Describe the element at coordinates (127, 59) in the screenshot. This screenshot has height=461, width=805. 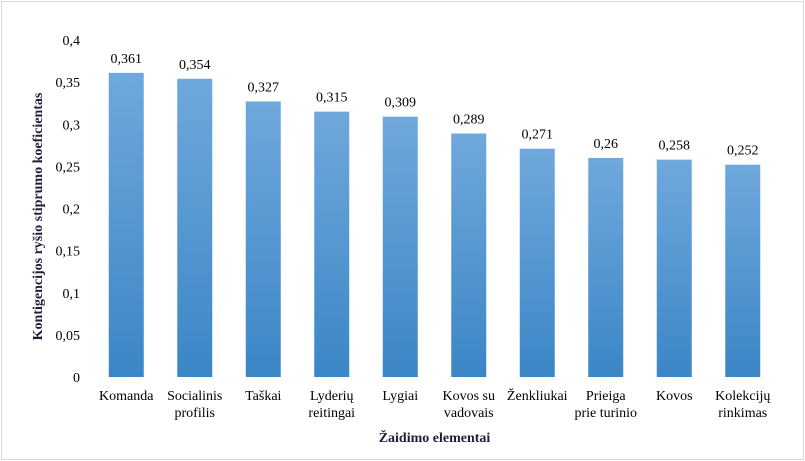
I see `data-label: 0,361` at that location.